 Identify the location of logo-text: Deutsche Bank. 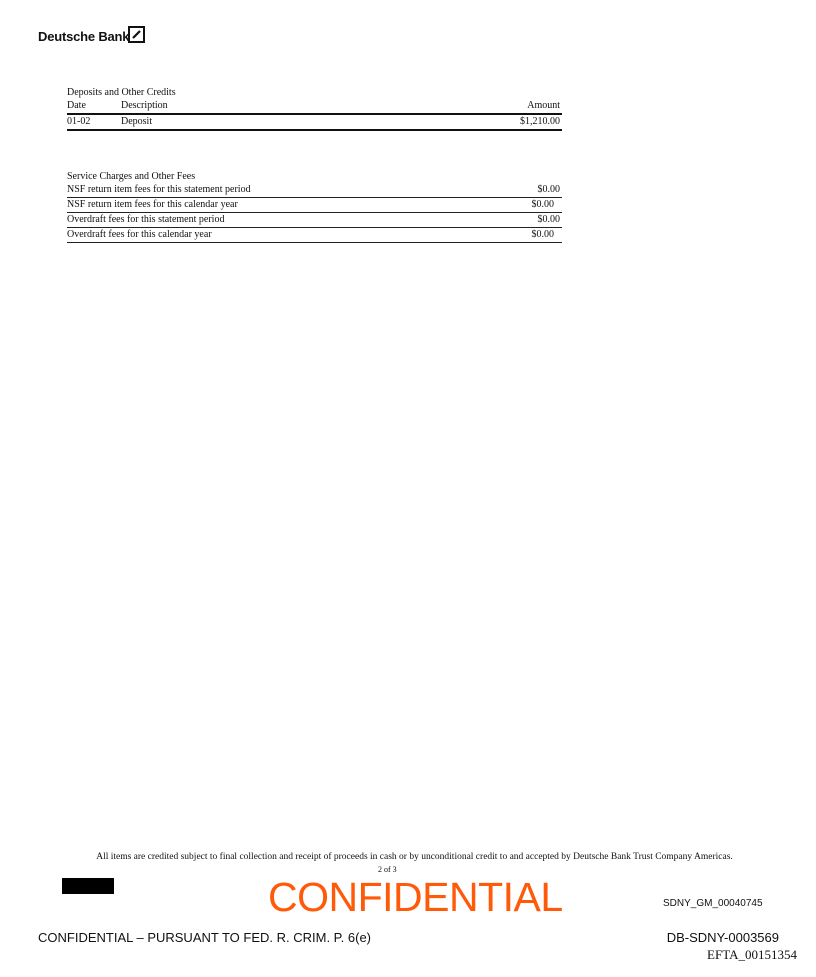
(84, 36).